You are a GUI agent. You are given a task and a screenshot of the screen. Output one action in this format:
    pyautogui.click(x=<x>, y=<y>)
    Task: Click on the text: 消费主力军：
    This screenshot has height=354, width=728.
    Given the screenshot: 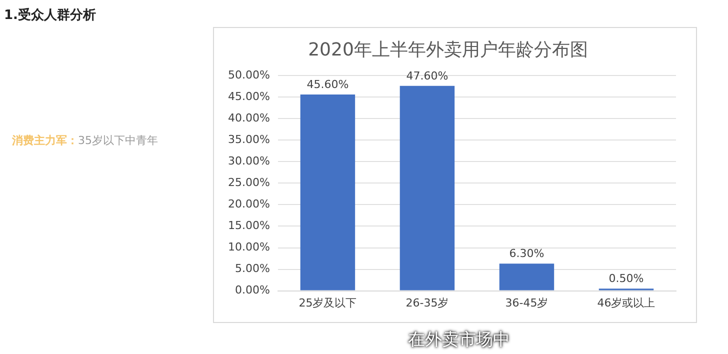 What is the action you would take?
    pyautogui.click(x=45, y=140)
    